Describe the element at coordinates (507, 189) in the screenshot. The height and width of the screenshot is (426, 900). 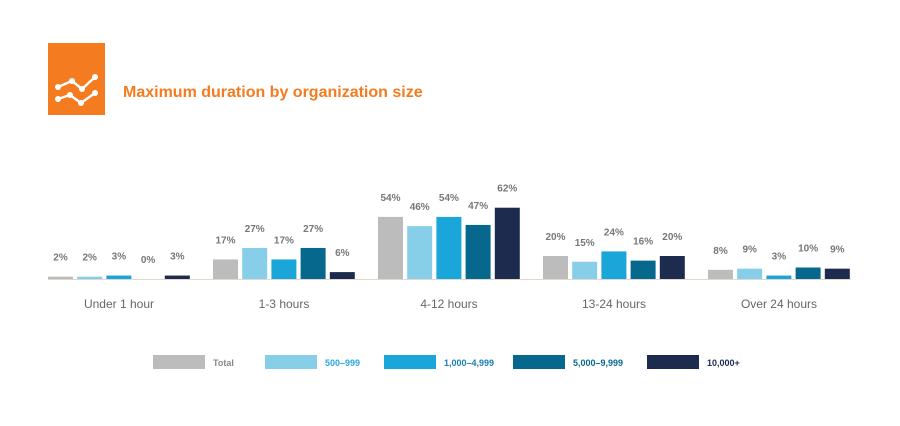
I see `bar-value-label: 62%` at that location.